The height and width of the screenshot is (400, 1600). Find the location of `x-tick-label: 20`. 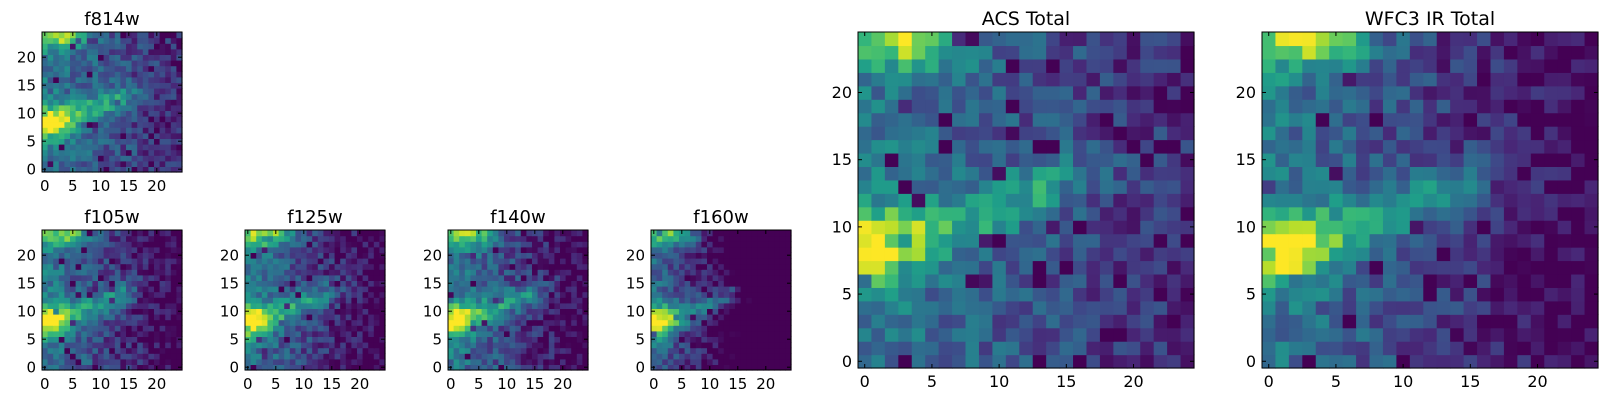

x-tick-label: 20 is located at coordinates (156, 186).